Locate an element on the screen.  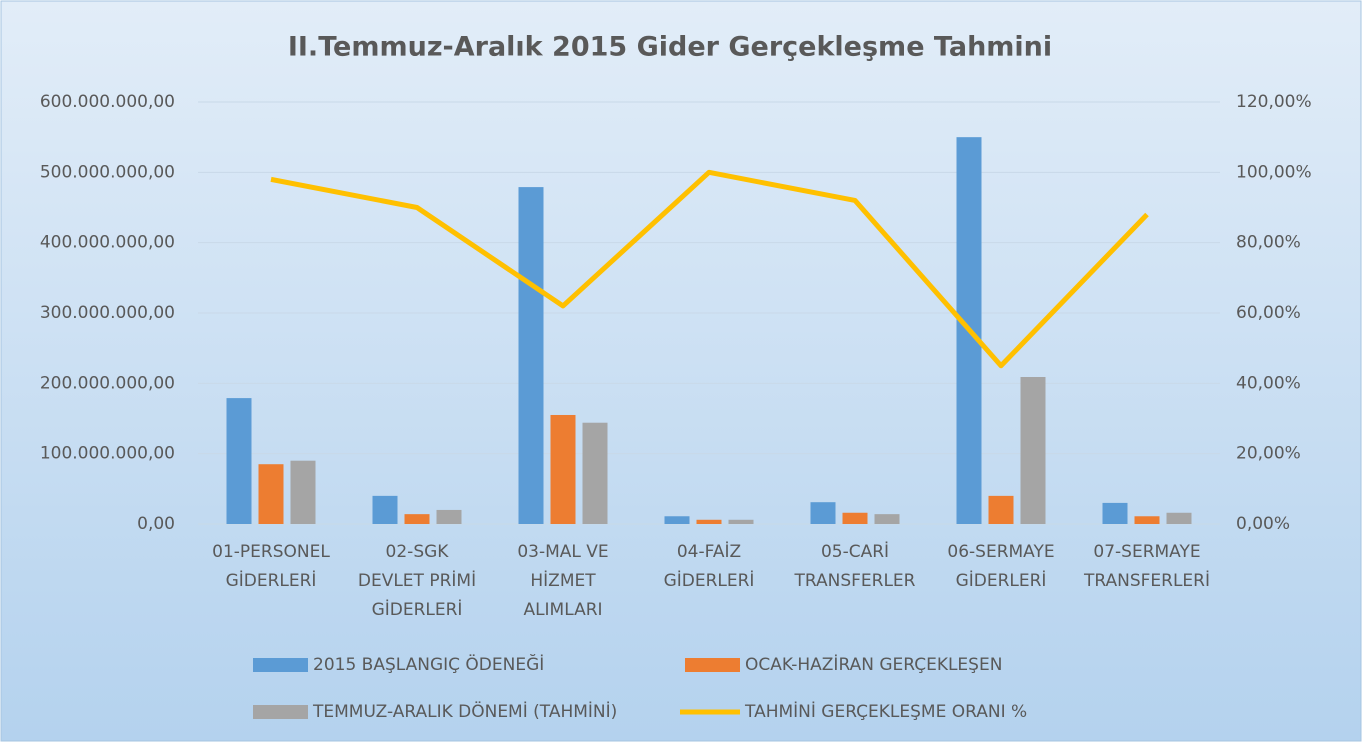
x-tick-label: 06-SERMAYE GİDERLERİ is located at coordinates (1000, 566).